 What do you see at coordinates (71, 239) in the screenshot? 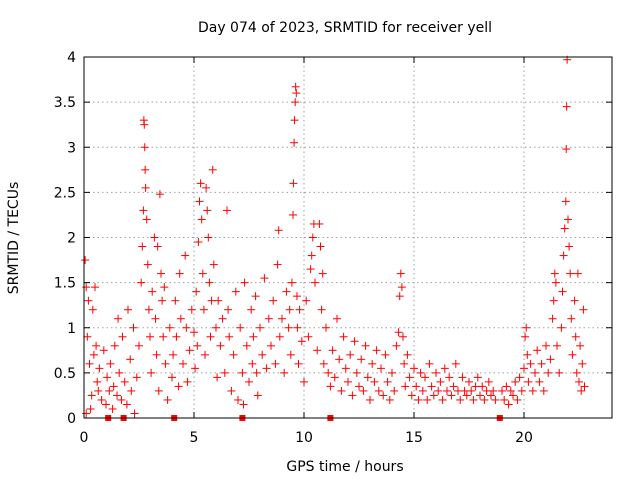
I see `y-tick-label: 2` at bounding box center [71, 239].